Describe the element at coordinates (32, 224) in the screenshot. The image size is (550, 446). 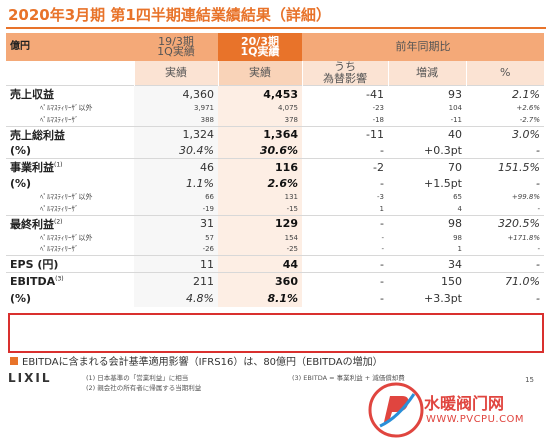
I see `row-label-text: 最終利益` at that location.